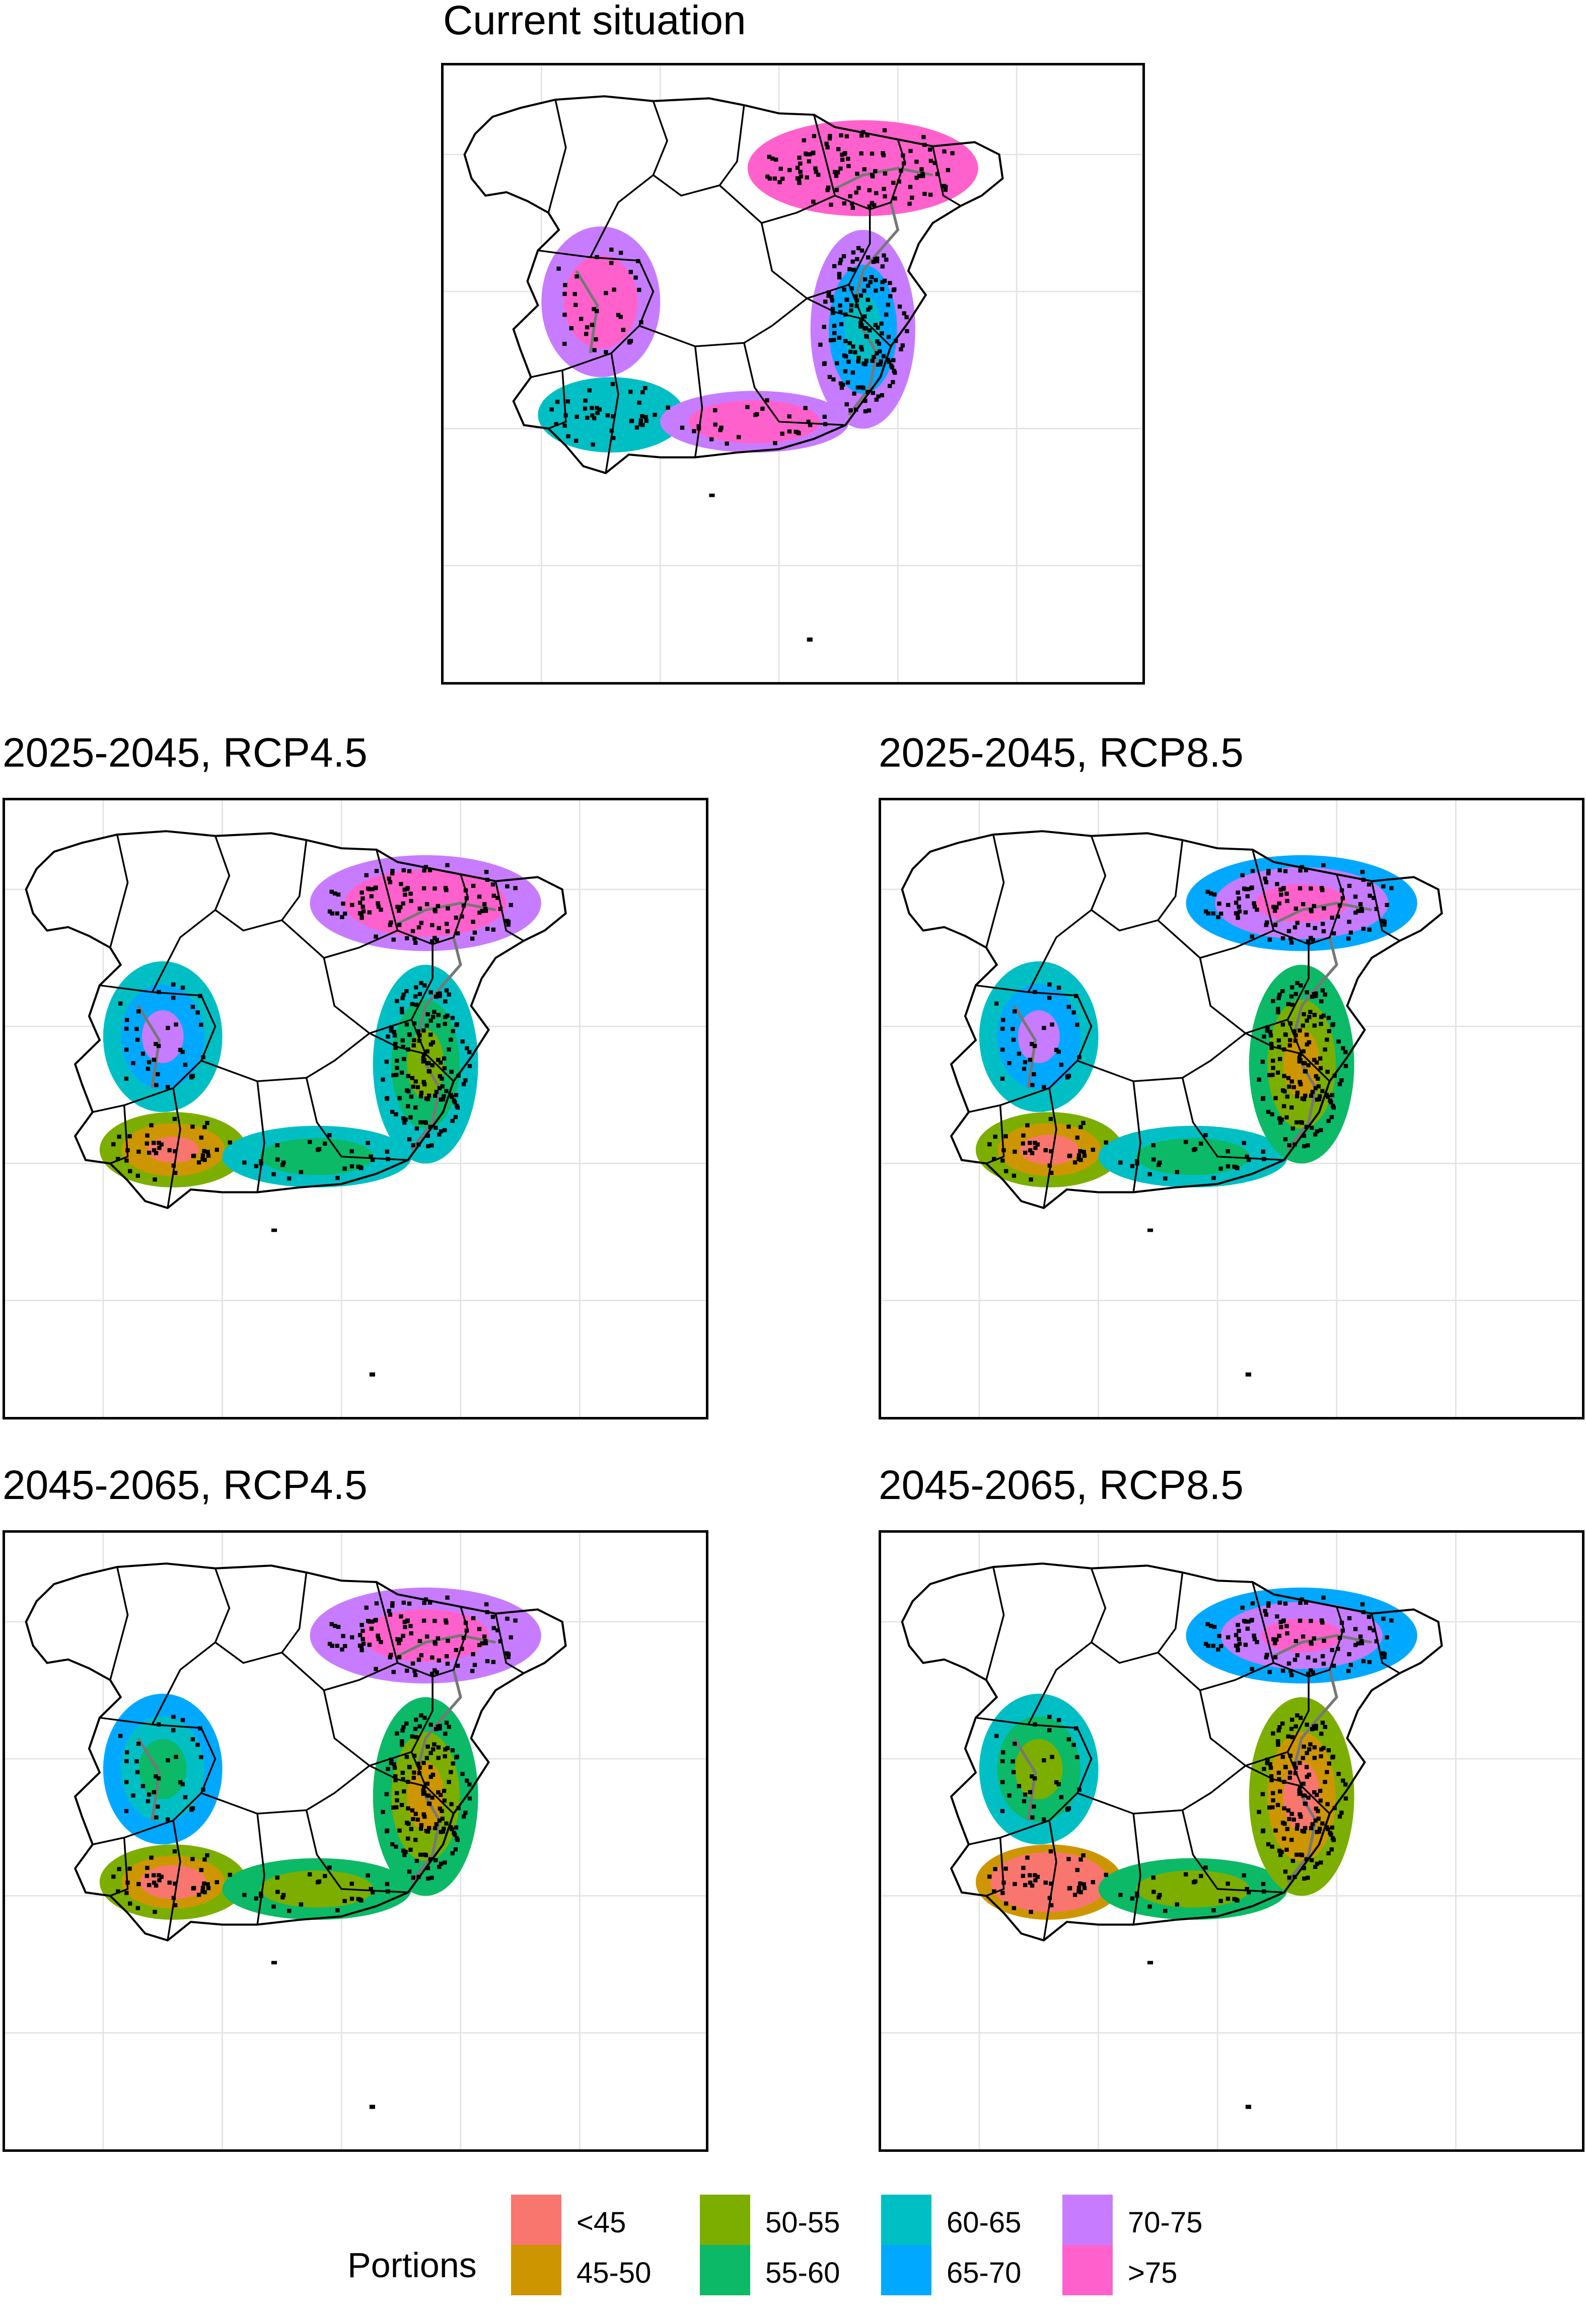  Describe the element at coordinates (372, 1374) in the screenshot. I see `melilla-mark` at that location.